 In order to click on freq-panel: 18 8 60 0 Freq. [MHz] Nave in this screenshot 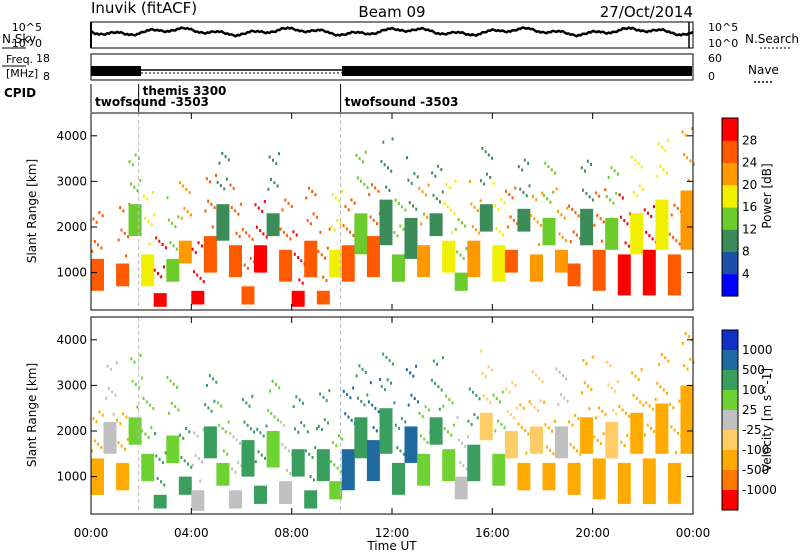, I will do `click(390, 67)`.